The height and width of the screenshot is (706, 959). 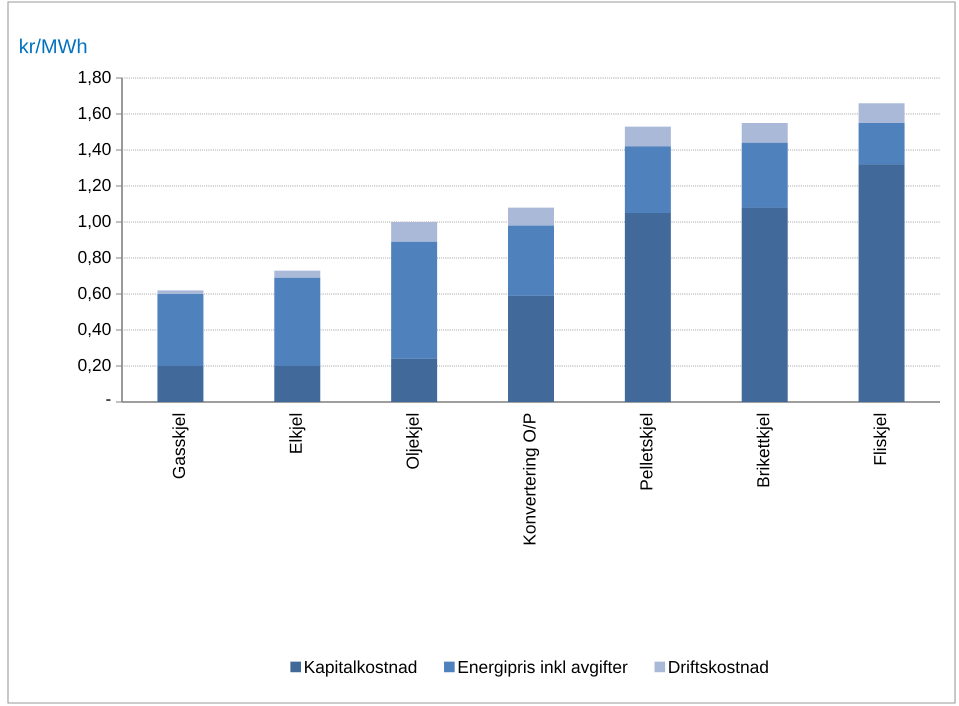 What do you see at coordinates (94, 186) in the screenshot?
I see `y-tick-label: 1,20` at bounding box center [94, 186].